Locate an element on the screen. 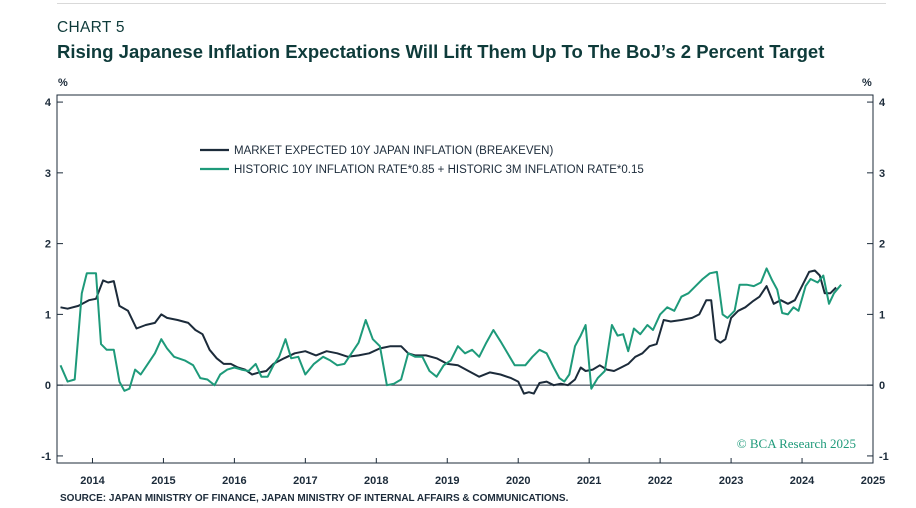 This screenshot has width=916, height=508. top-rule is located at coordinates (471, 3).